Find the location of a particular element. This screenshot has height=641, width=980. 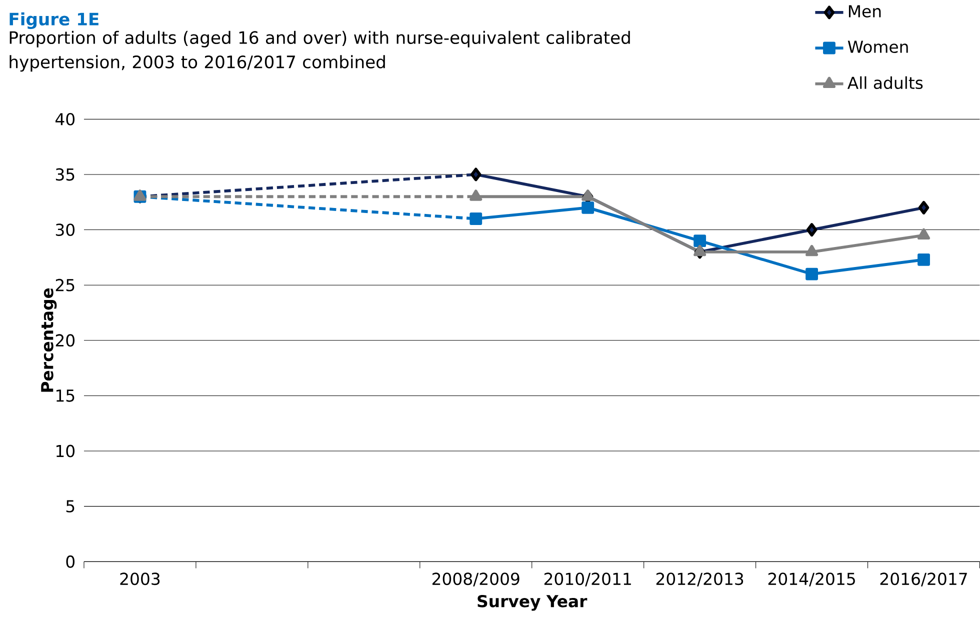

x-tick-label: 2008/2009 is located at coordinates (476, 579).